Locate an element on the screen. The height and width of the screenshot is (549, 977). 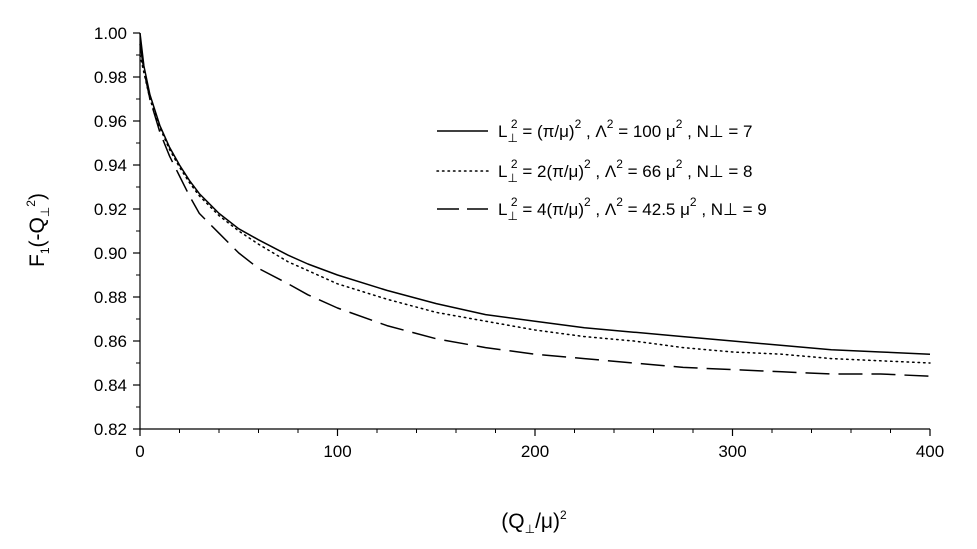
x-tick-label: 400 is located at coordinates (930, 451).